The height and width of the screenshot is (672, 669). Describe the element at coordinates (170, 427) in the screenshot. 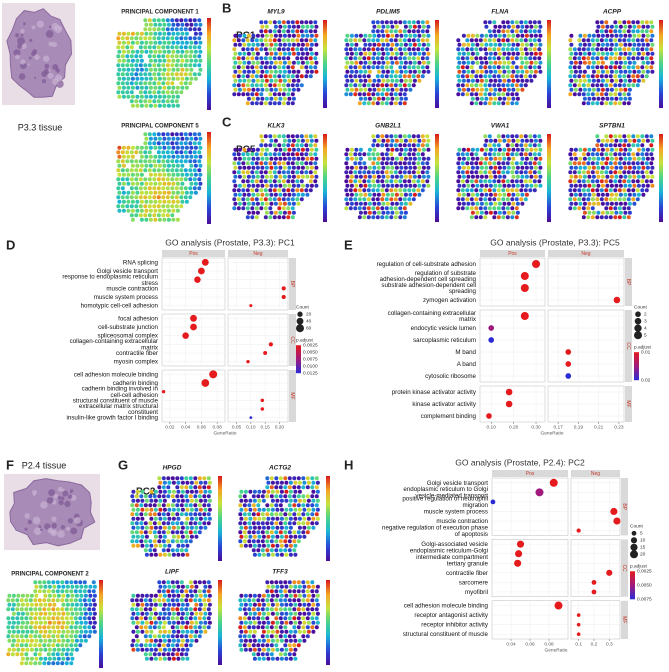

I see `x-tick-label: 0.02` at that location.